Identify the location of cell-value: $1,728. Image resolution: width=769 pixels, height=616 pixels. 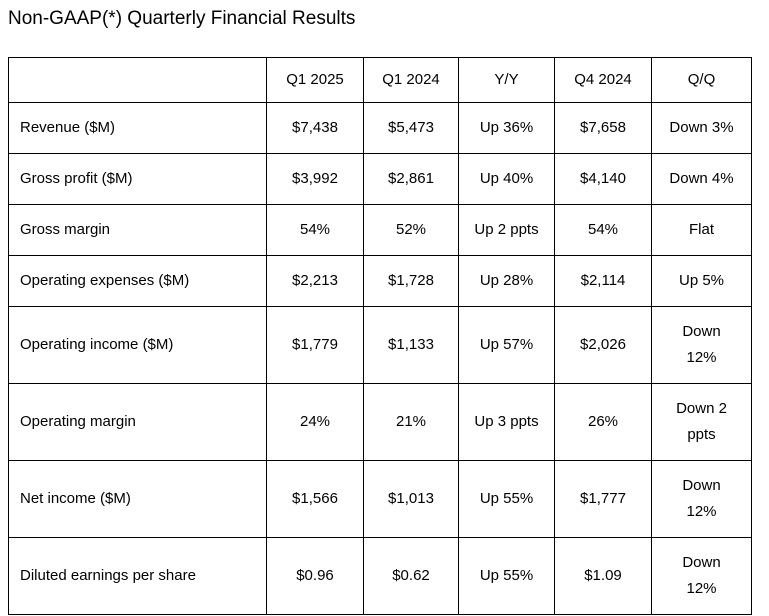
(411, 281).